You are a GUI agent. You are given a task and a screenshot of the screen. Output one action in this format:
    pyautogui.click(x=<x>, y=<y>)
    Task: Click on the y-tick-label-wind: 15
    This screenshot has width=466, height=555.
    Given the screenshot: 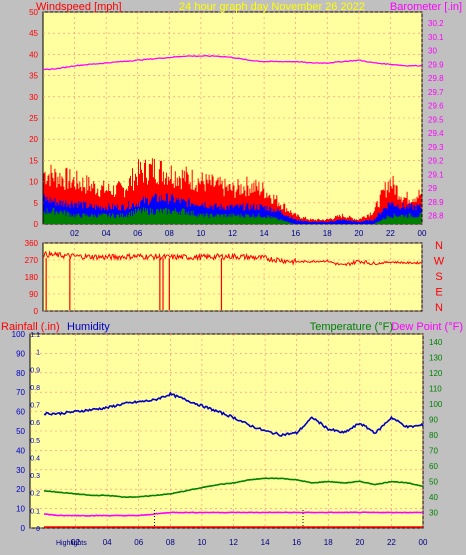 What is the action you would take?
    pyautogui.click(x=33, y=160)
    